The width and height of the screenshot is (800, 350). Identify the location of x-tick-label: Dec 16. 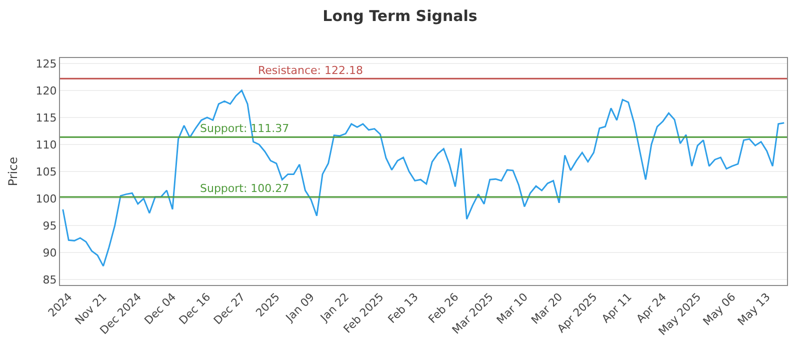
(195, 309).